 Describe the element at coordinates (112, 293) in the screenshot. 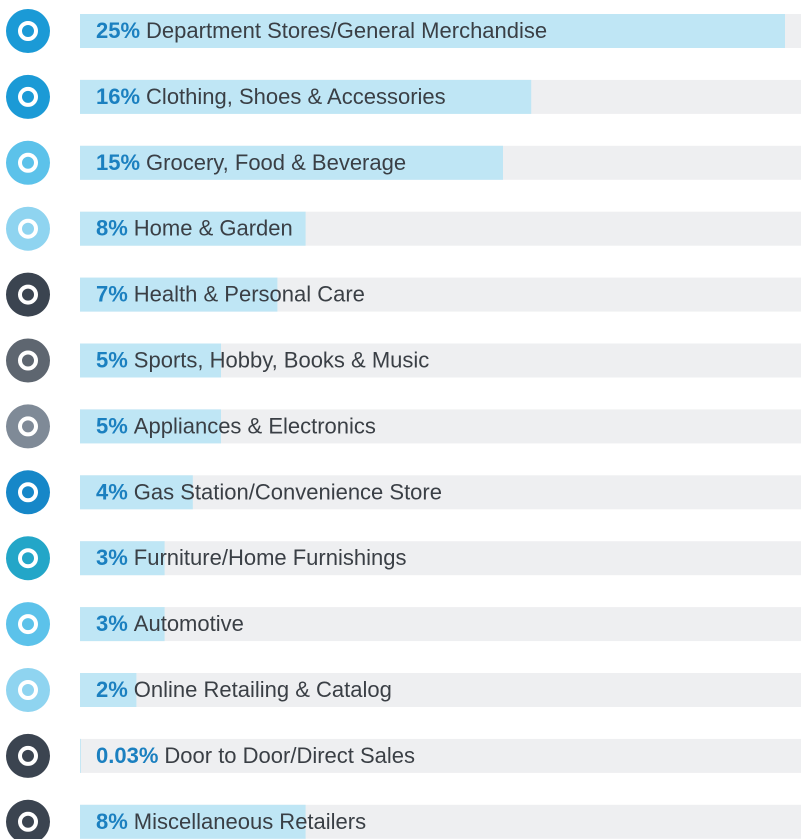

I see `value-label: 7%` at that location.